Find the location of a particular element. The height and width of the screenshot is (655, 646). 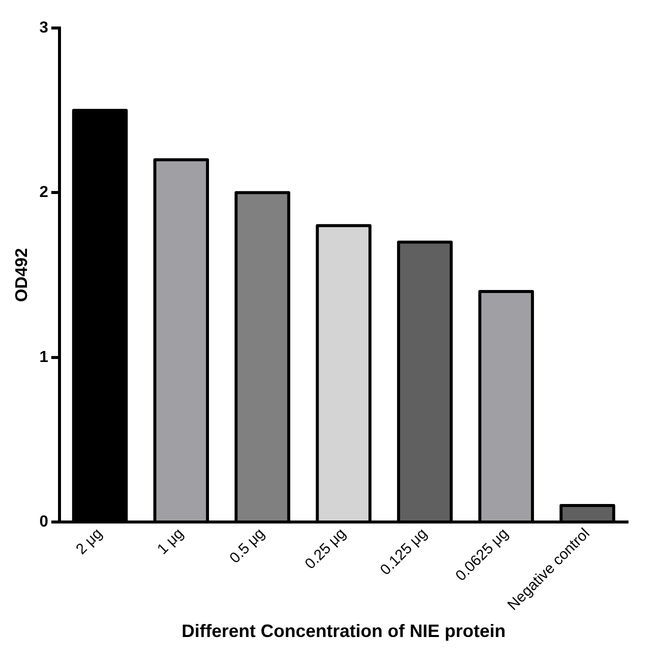

y-axis-title: OD492 is located at coordinates (21, 275).